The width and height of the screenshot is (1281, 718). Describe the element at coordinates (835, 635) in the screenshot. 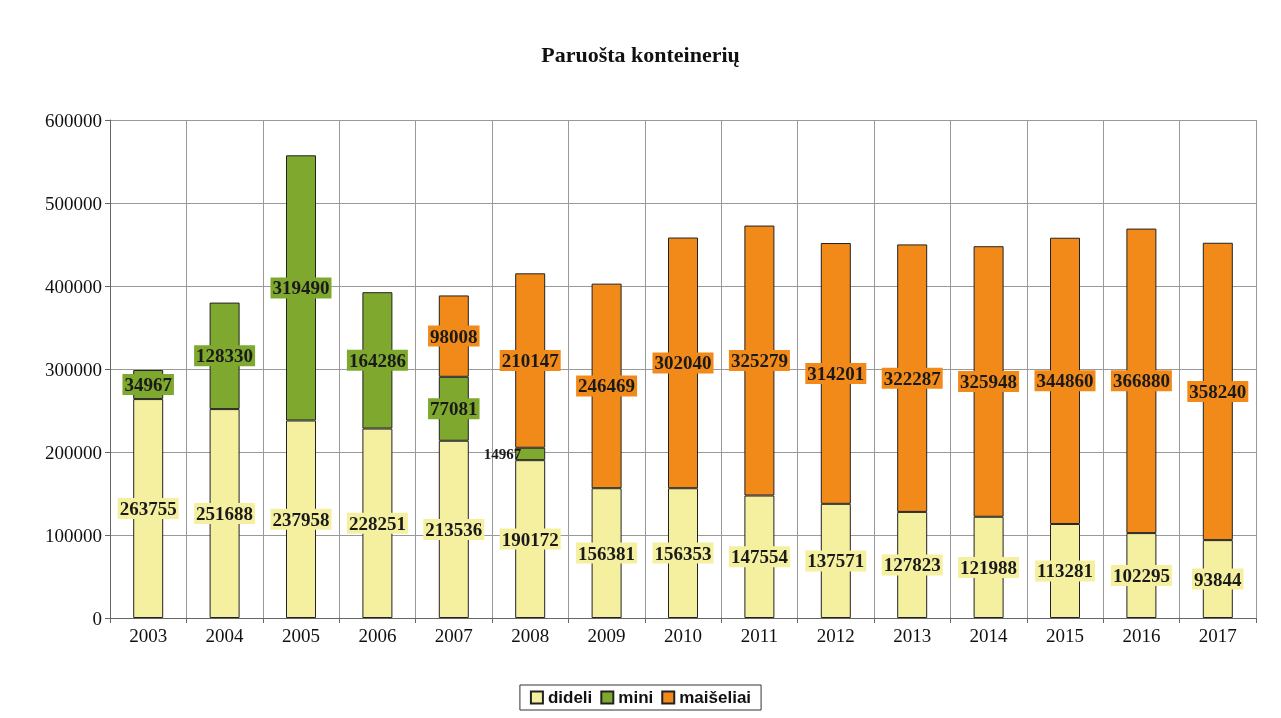

I see `x-tick-label: 2012` at that location.